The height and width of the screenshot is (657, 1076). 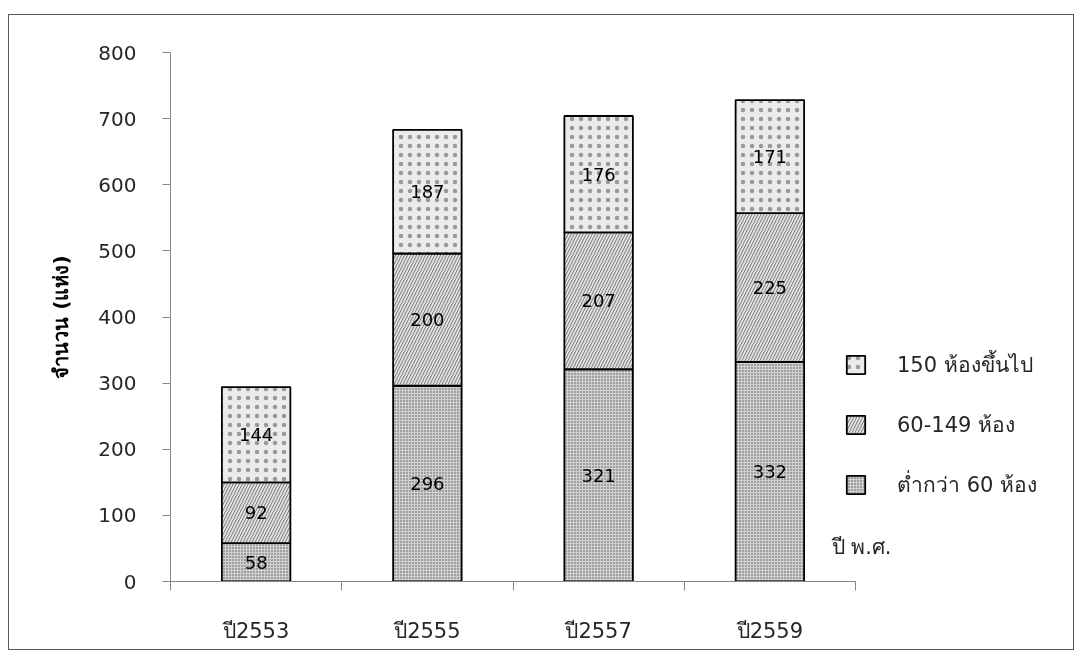 I want to click on x-tick-label: ปี2553, so click(x=255, y=630).